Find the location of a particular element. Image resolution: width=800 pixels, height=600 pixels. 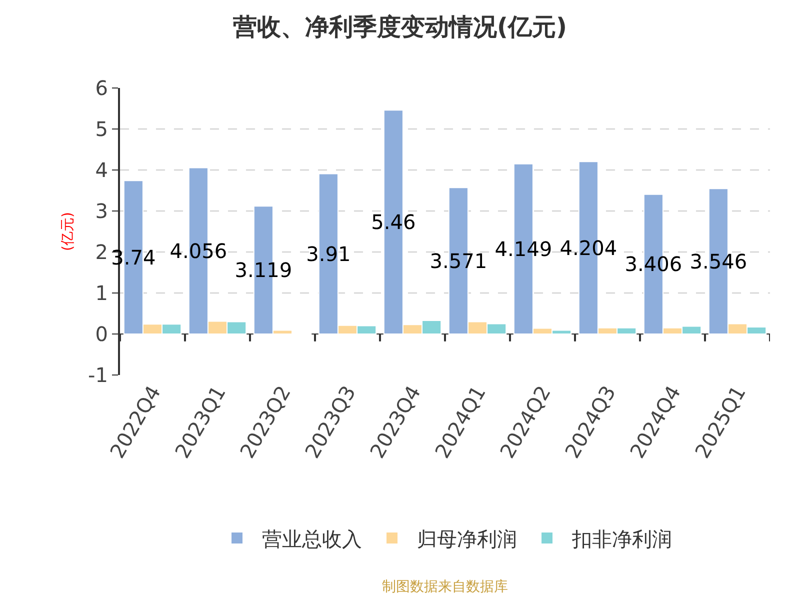

y-tick-label: -1 is located at coordinates (98, 375).